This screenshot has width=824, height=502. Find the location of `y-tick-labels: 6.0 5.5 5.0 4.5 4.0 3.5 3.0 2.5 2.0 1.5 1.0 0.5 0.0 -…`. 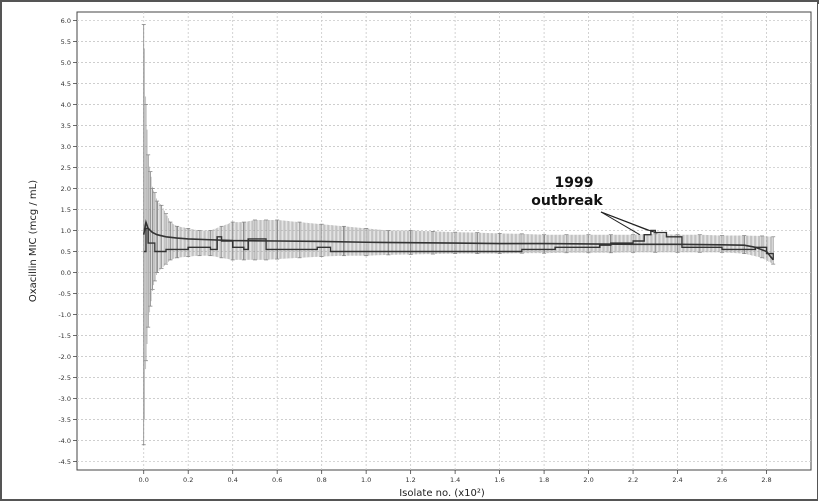

y-tick-labels: 6.0 5.5 5.0 4.5 4.0 3.5 3.0 2.5 2.0 1.5 1.0 0.5 0.0 -… is located at coordinates (64, 241).